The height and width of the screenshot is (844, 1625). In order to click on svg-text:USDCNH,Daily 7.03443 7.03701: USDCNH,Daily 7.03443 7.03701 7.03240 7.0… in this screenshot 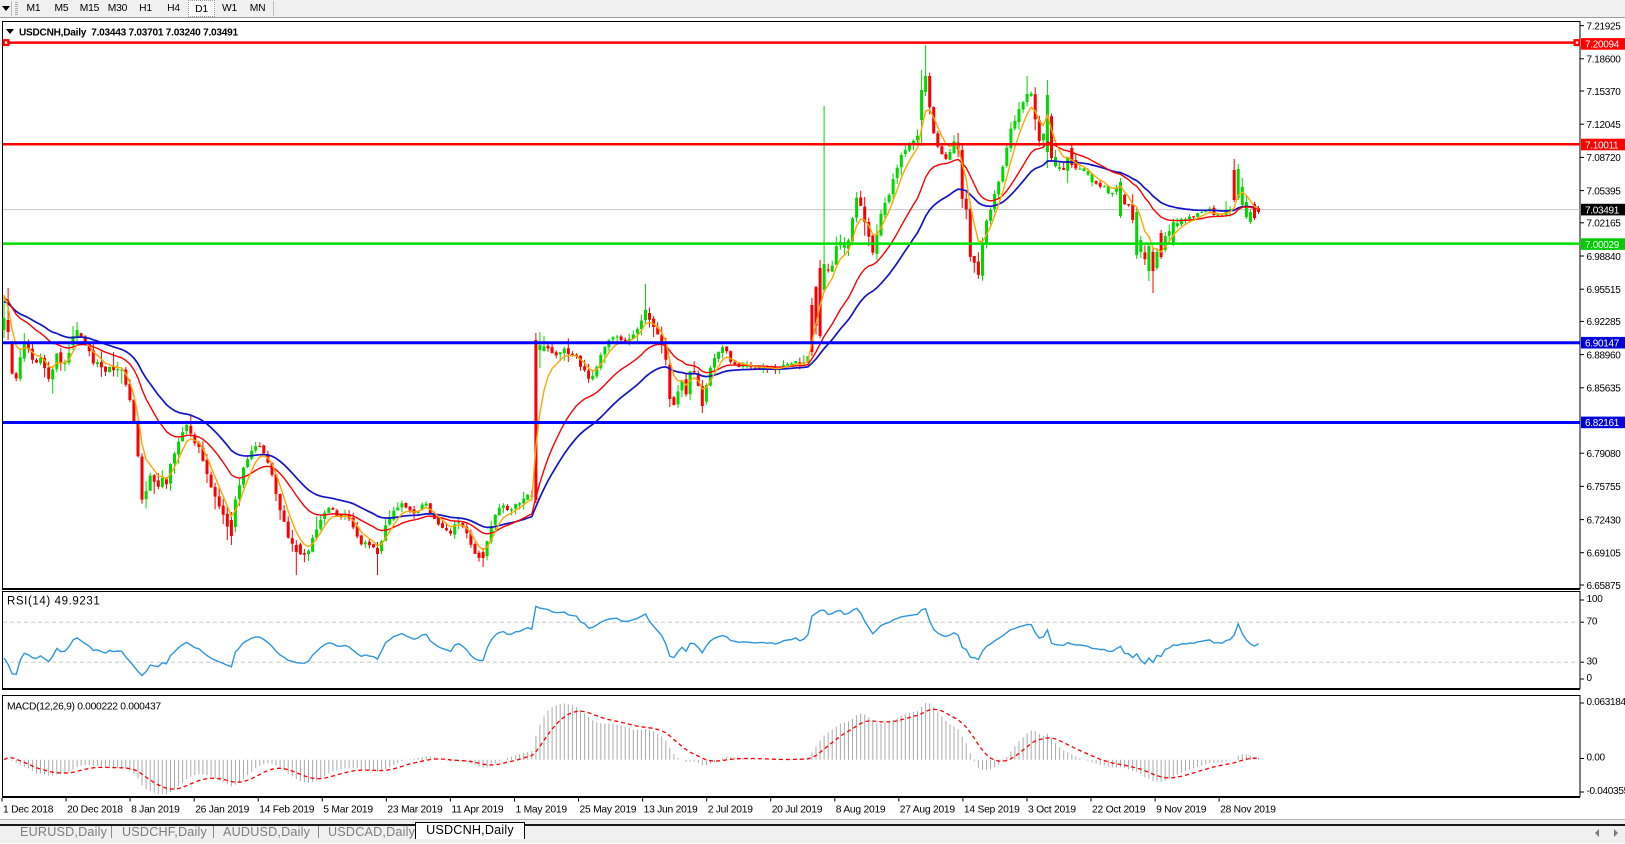, I will do `click(128, 33)`.